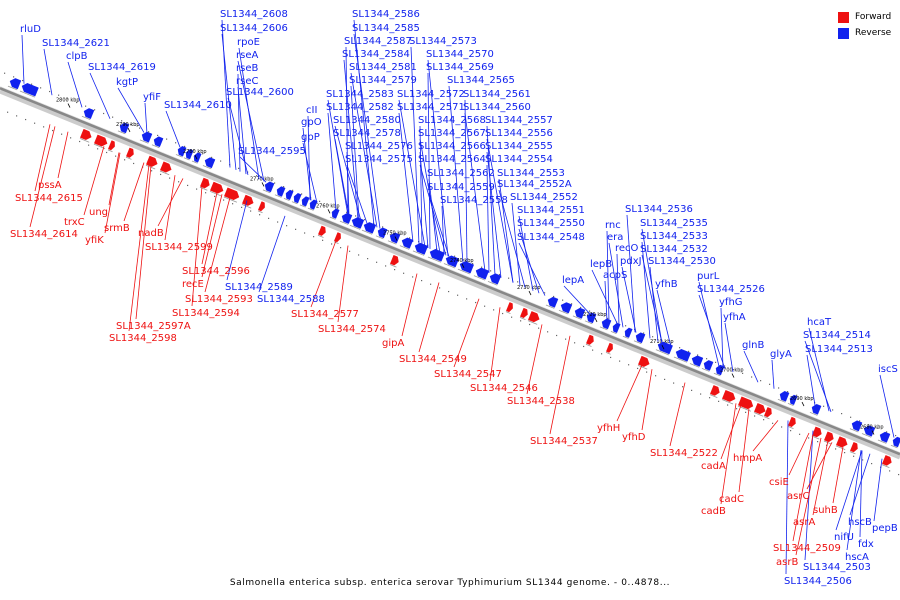  I want to click on gene-label-sl1344-2562: SL1344_2562, so click(461, 173).